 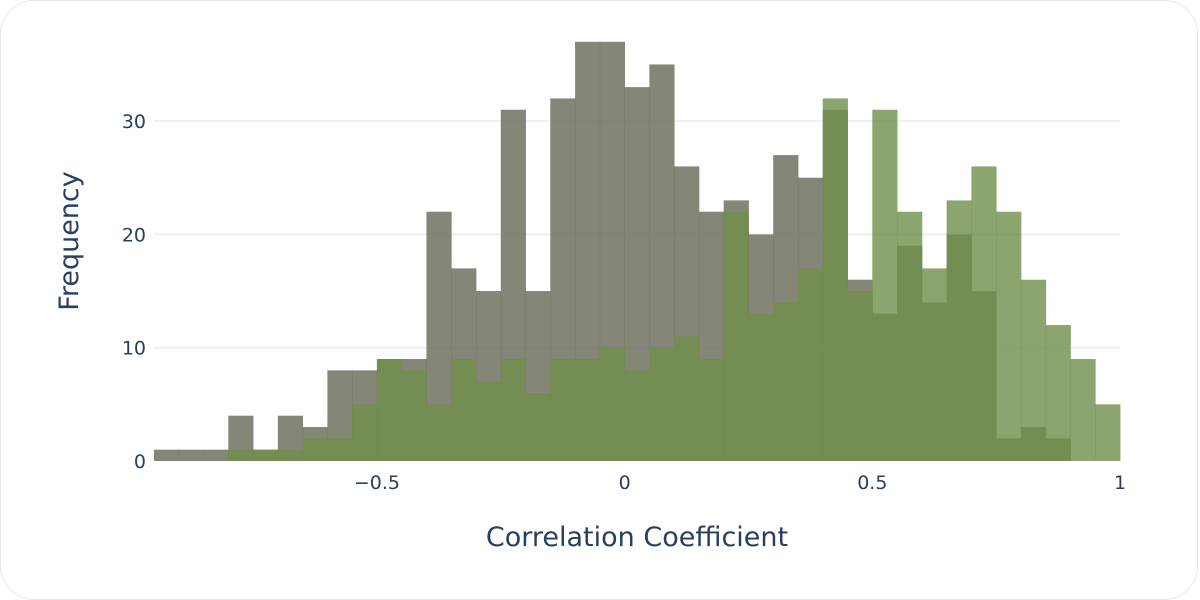 What do you see at coordinates (637, 537) in the screenshot?
I see `x-axis-title: Correlation Coefficient` at bounding box center [637, 537].